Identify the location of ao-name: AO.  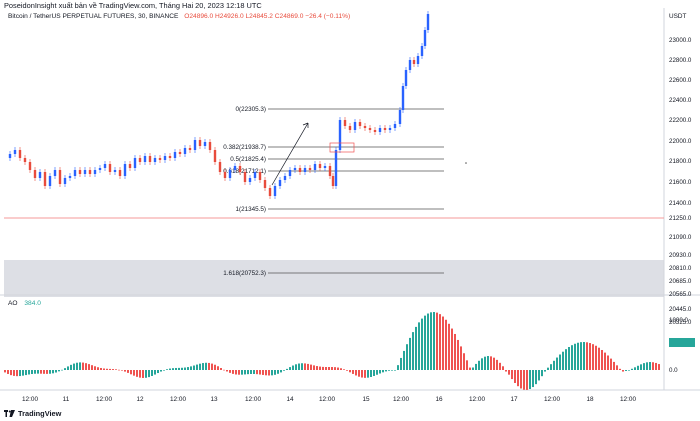
(13, 303).